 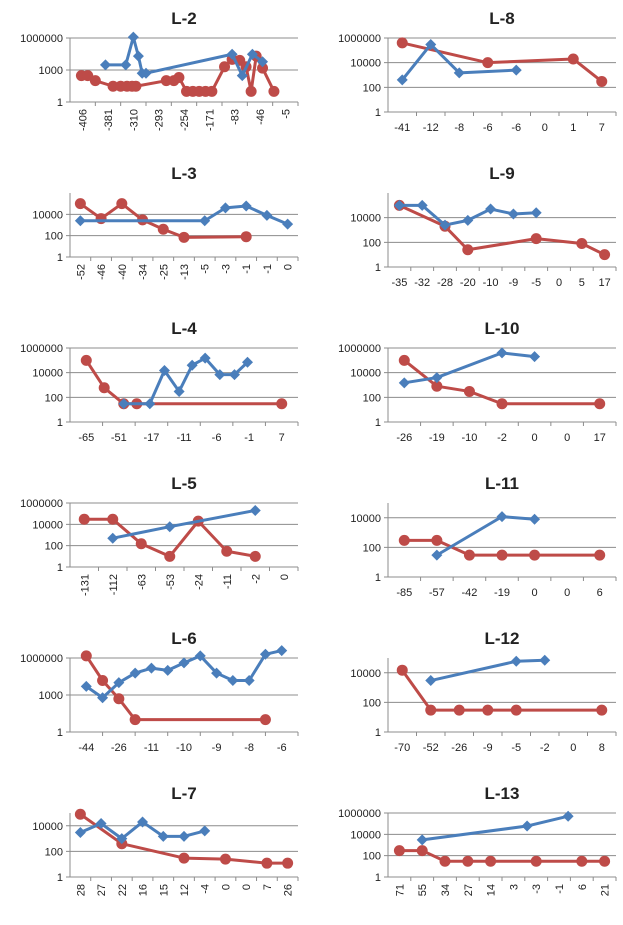 What do you see at coordinates (502, 328) in the screenshot?
I see `chart-title: L-10` at bounding box center [502, 328].